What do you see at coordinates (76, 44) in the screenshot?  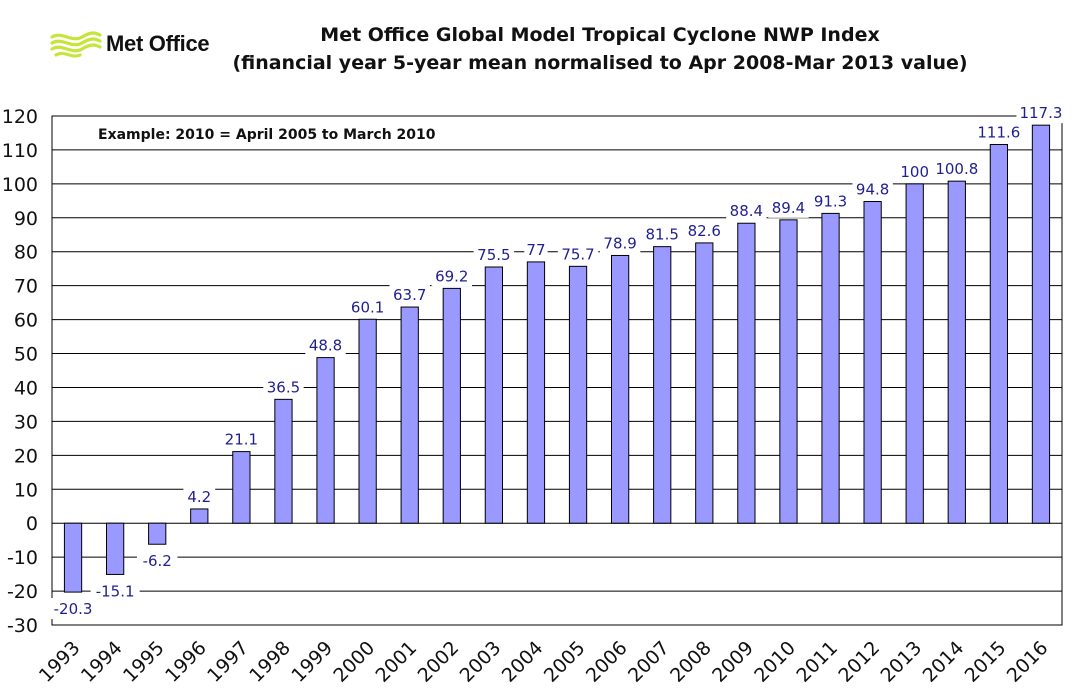 I see `met-office-swirl-logo-icon` at bounding box center [76, 44].